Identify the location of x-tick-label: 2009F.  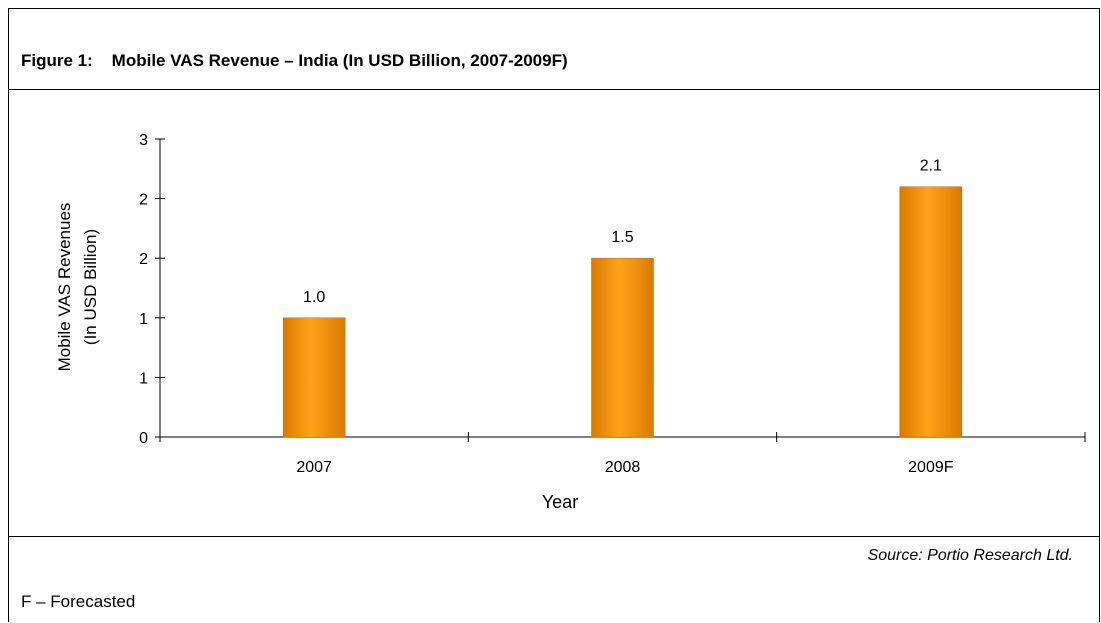
(931, 467).